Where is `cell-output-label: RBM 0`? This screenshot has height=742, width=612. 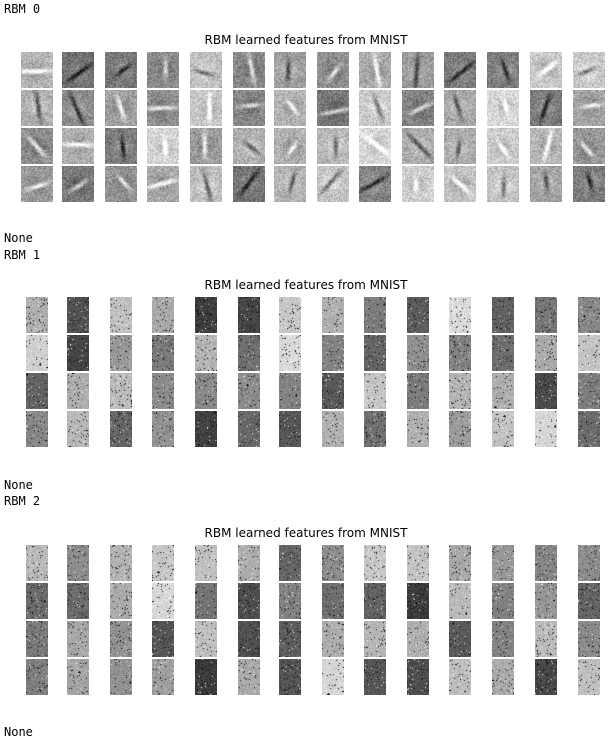
cell-output-label: RBM 0 is located at coordinates (22, 9).